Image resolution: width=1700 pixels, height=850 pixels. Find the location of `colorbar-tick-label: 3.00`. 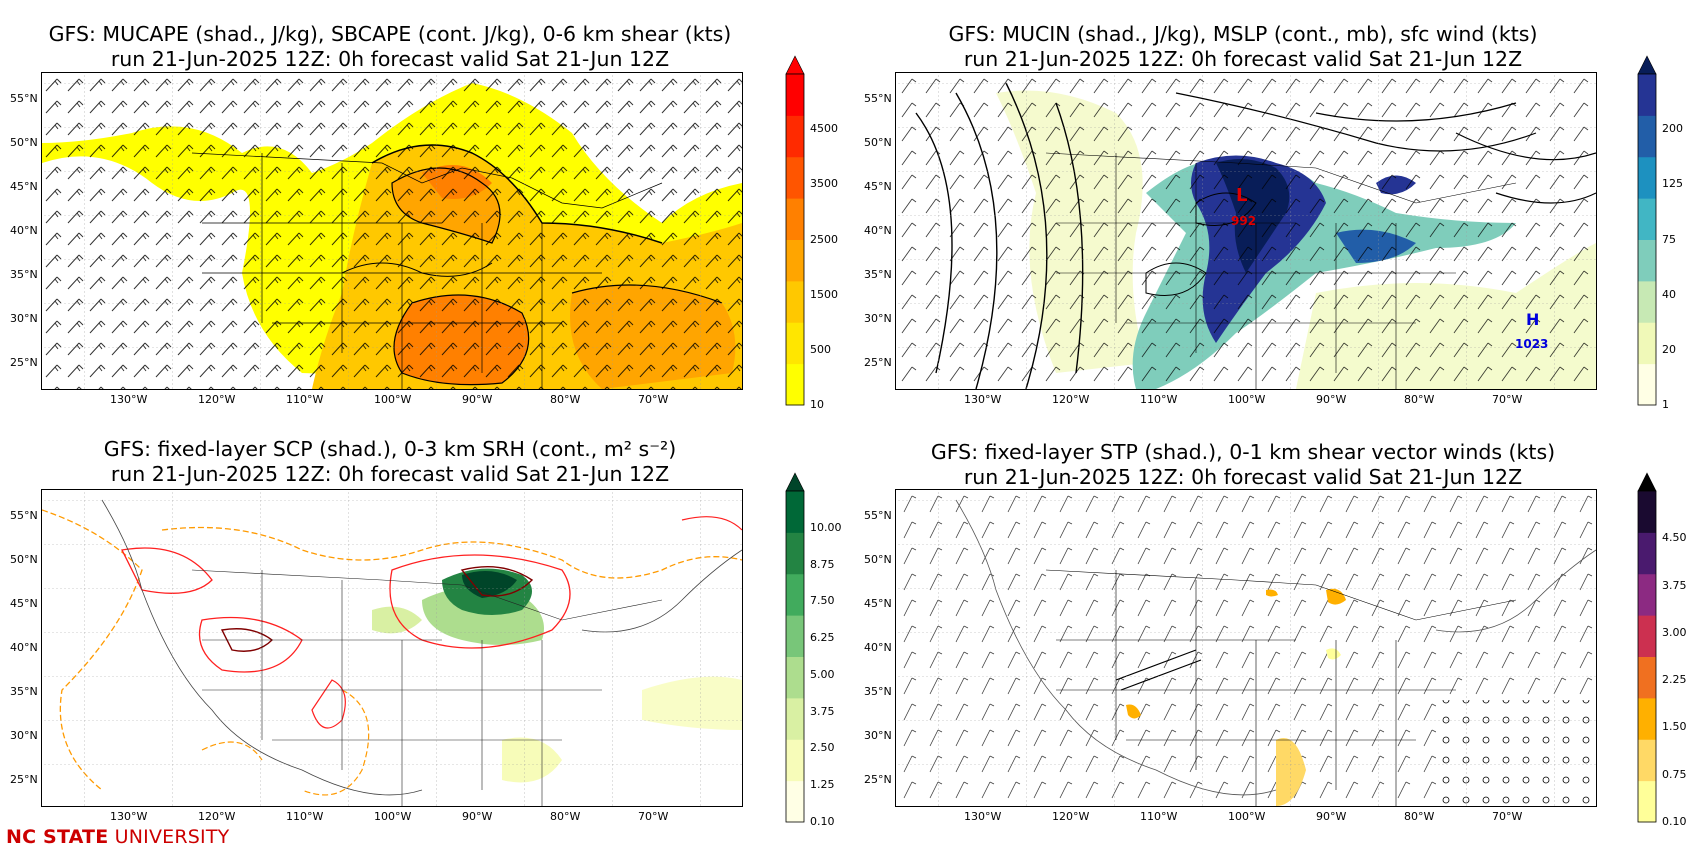

colorbar-tick-label: 3.00 is located at coordinates (1674, 632).